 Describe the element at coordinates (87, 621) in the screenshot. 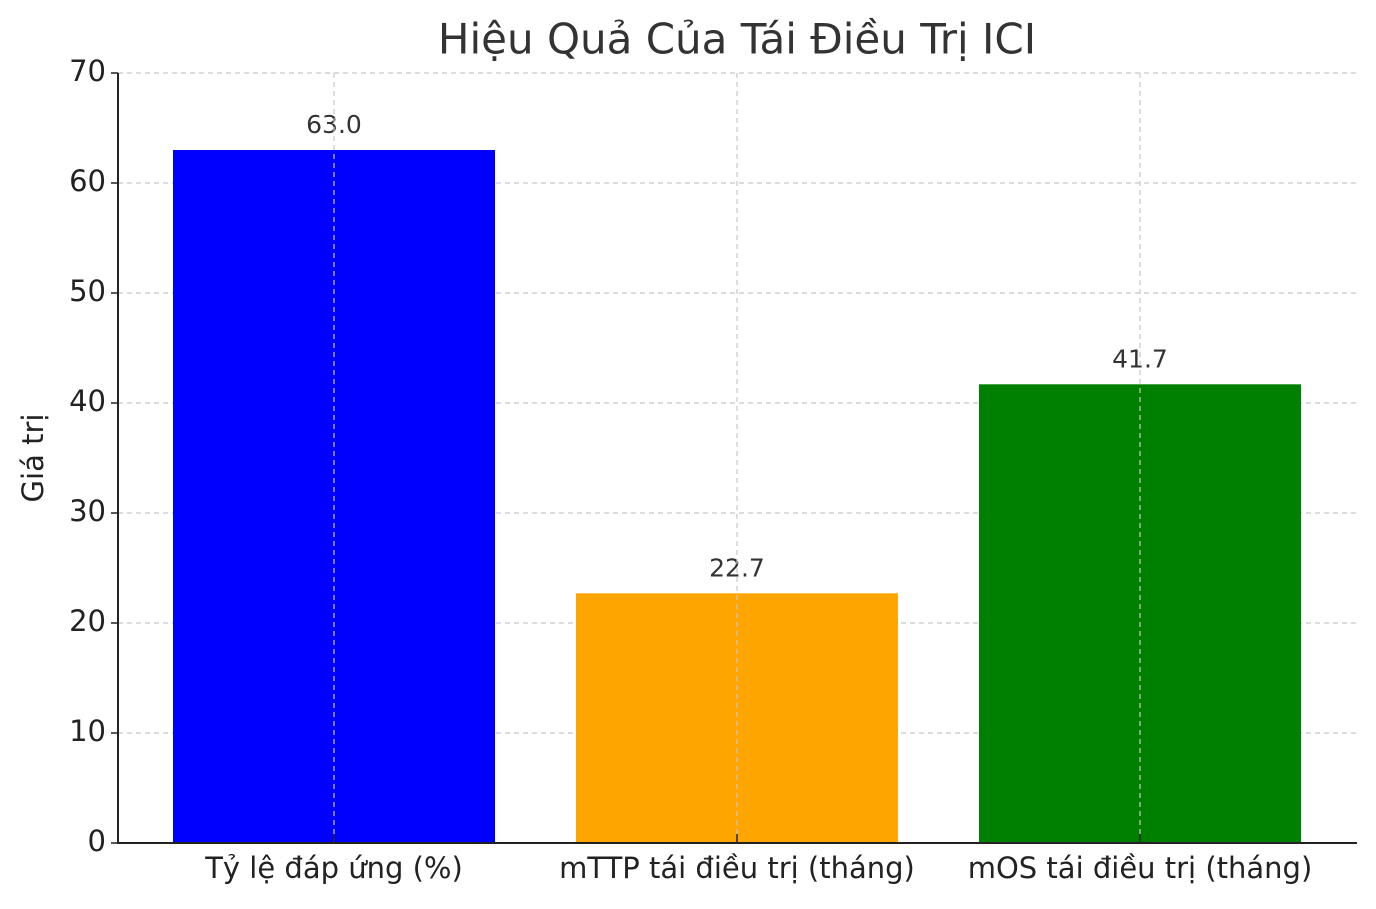

I see `y-tick-label: 20` at that location.